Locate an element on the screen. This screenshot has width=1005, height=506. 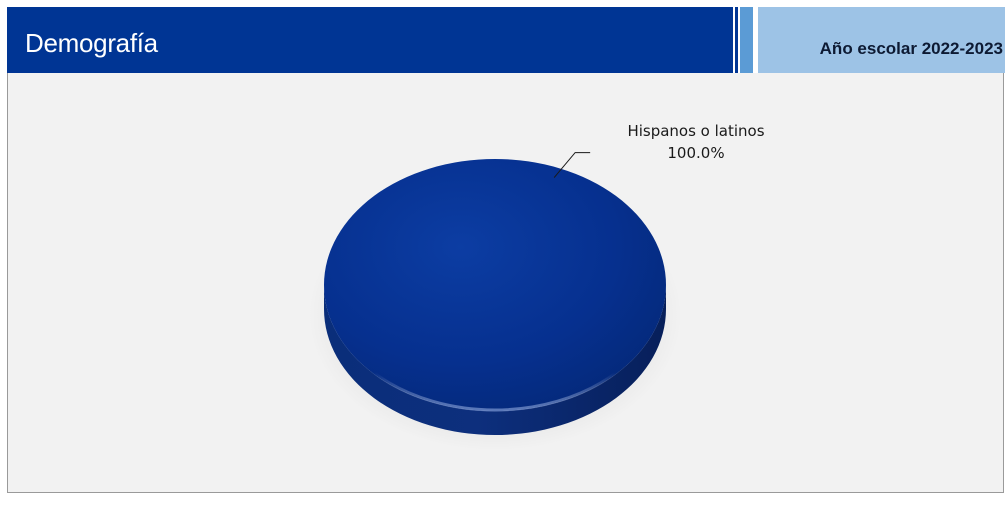
slice-label-value: 100.0% is located at coordinates (695, 153).